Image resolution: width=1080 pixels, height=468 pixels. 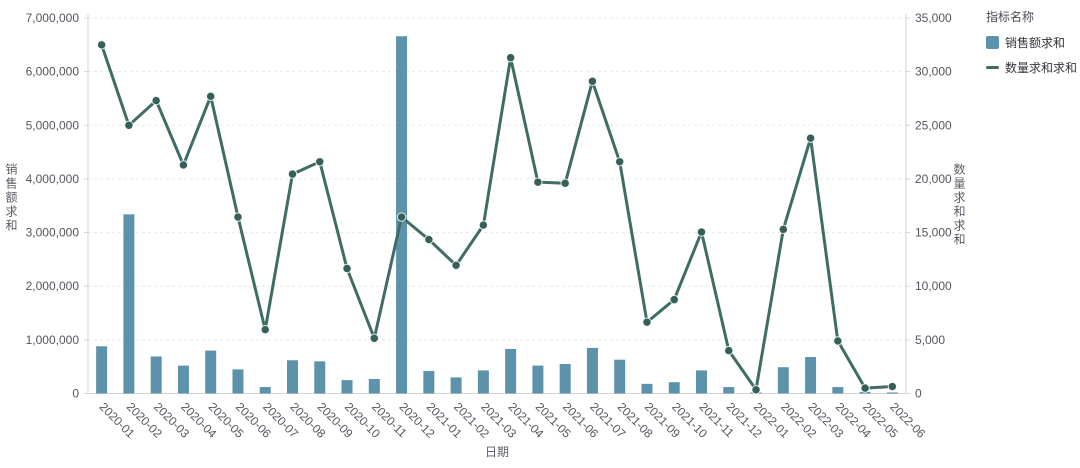 I want to click on left-axis-tick-label: 2,000,000, so click(x=53, y=286).